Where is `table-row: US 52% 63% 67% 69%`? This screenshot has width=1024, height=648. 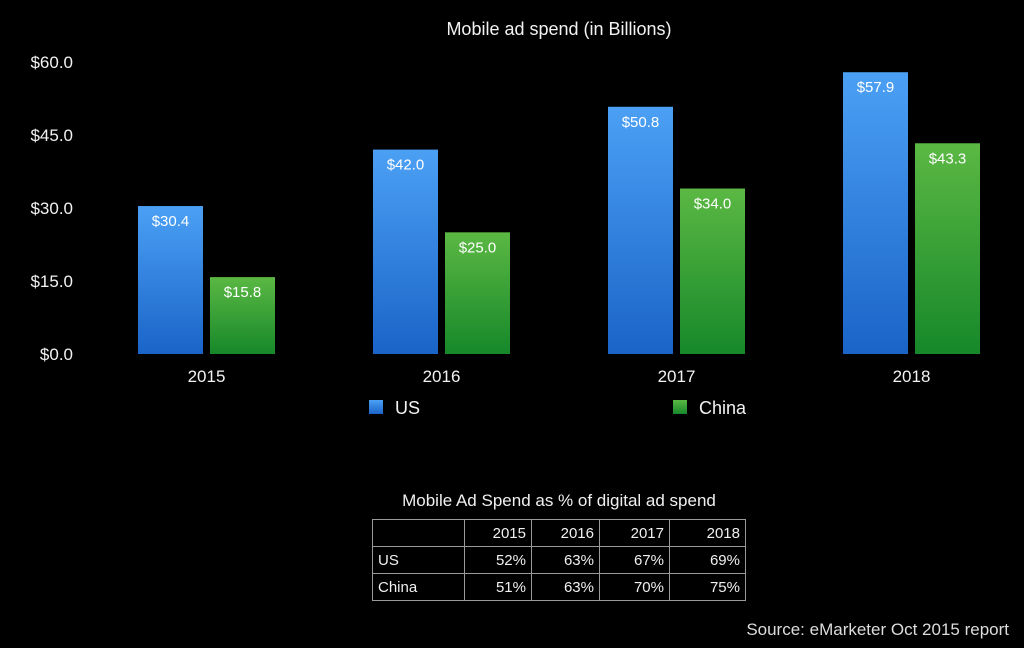
table-row: US 52% 63% 67% 69% is located at coordinates (559, 560).